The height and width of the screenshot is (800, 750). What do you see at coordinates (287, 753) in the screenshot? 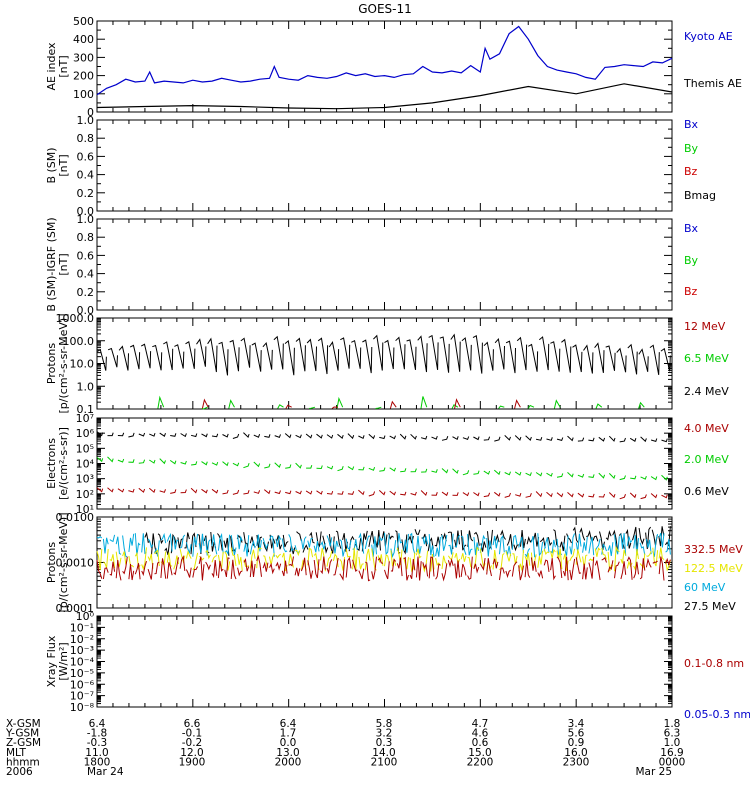
I see `ephem-value: 13.0` at bounding box center [287, 753].